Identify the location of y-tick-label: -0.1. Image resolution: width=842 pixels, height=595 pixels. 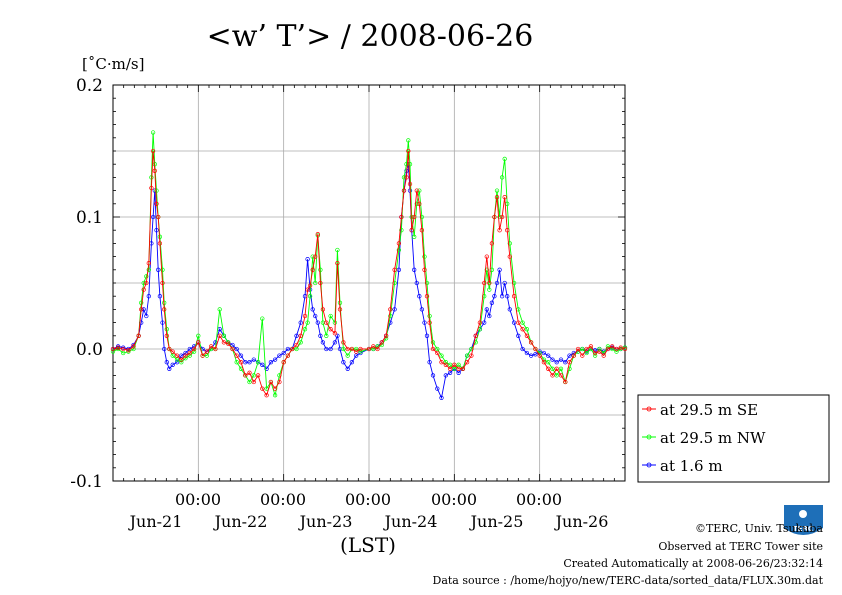
(86, 482).